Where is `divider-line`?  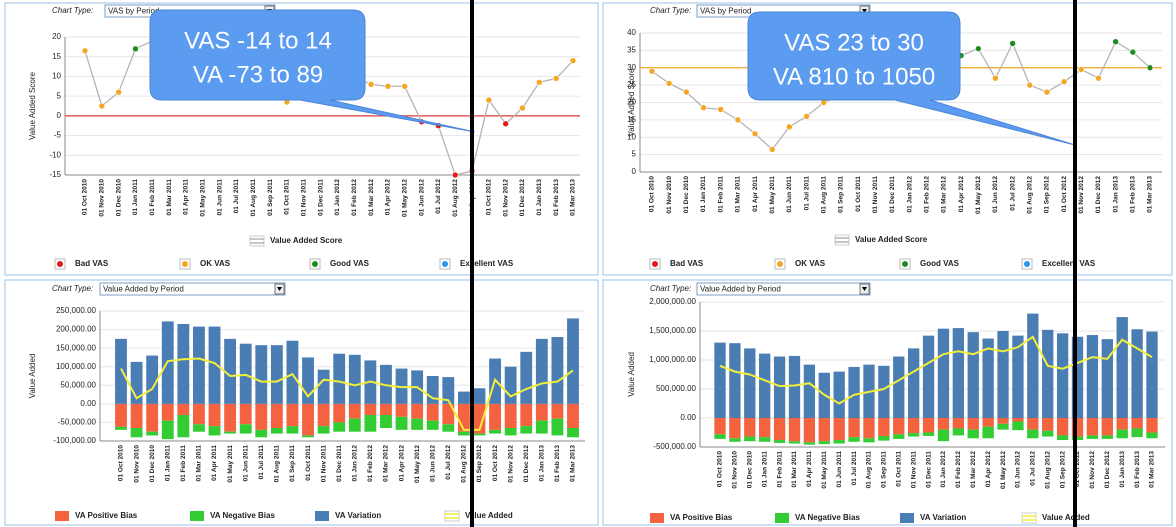
divider-line is located at coordinates (472, 263).